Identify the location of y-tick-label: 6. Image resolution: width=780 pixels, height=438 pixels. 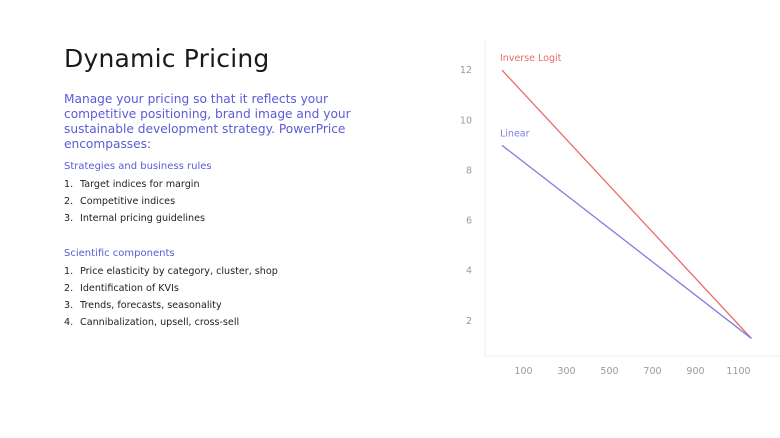
(469, 221).